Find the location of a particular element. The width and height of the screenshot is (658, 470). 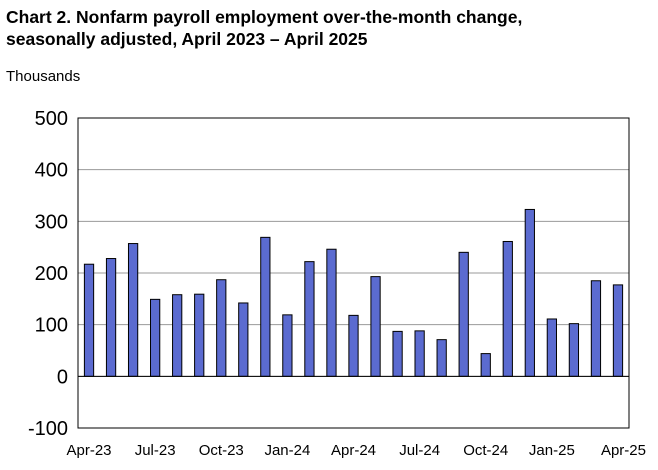

y-tick-label: 500 is located at coordinates (51, 119).